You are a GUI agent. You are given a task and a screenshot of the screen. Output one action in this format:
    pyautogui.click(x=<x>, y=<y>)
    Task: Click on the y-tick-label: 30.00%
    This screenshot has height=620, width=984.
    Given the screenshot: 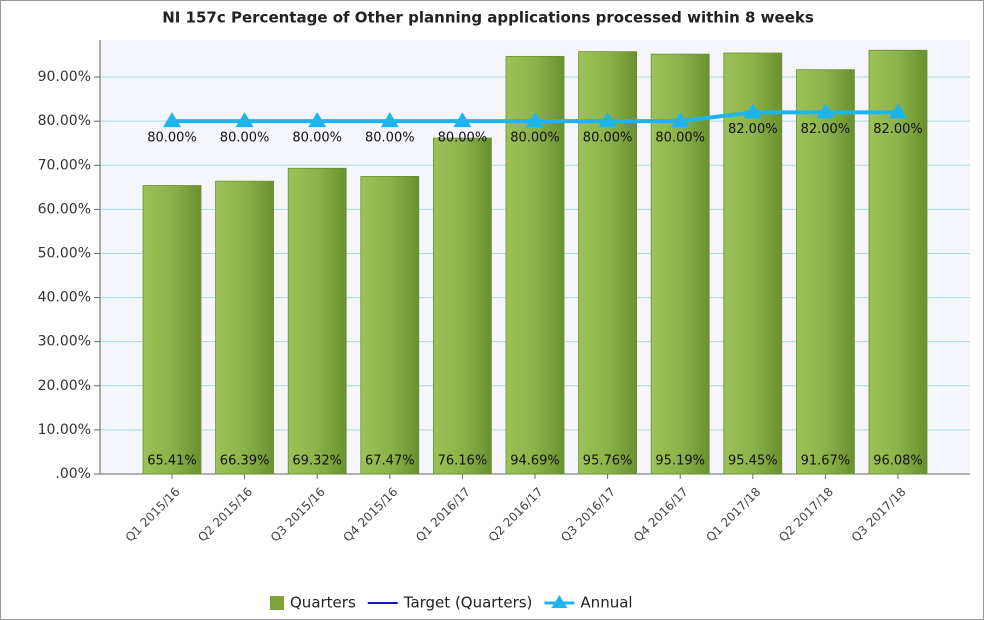 What is the action you would take?
    pyautogui.click(x=64, y=342)
    